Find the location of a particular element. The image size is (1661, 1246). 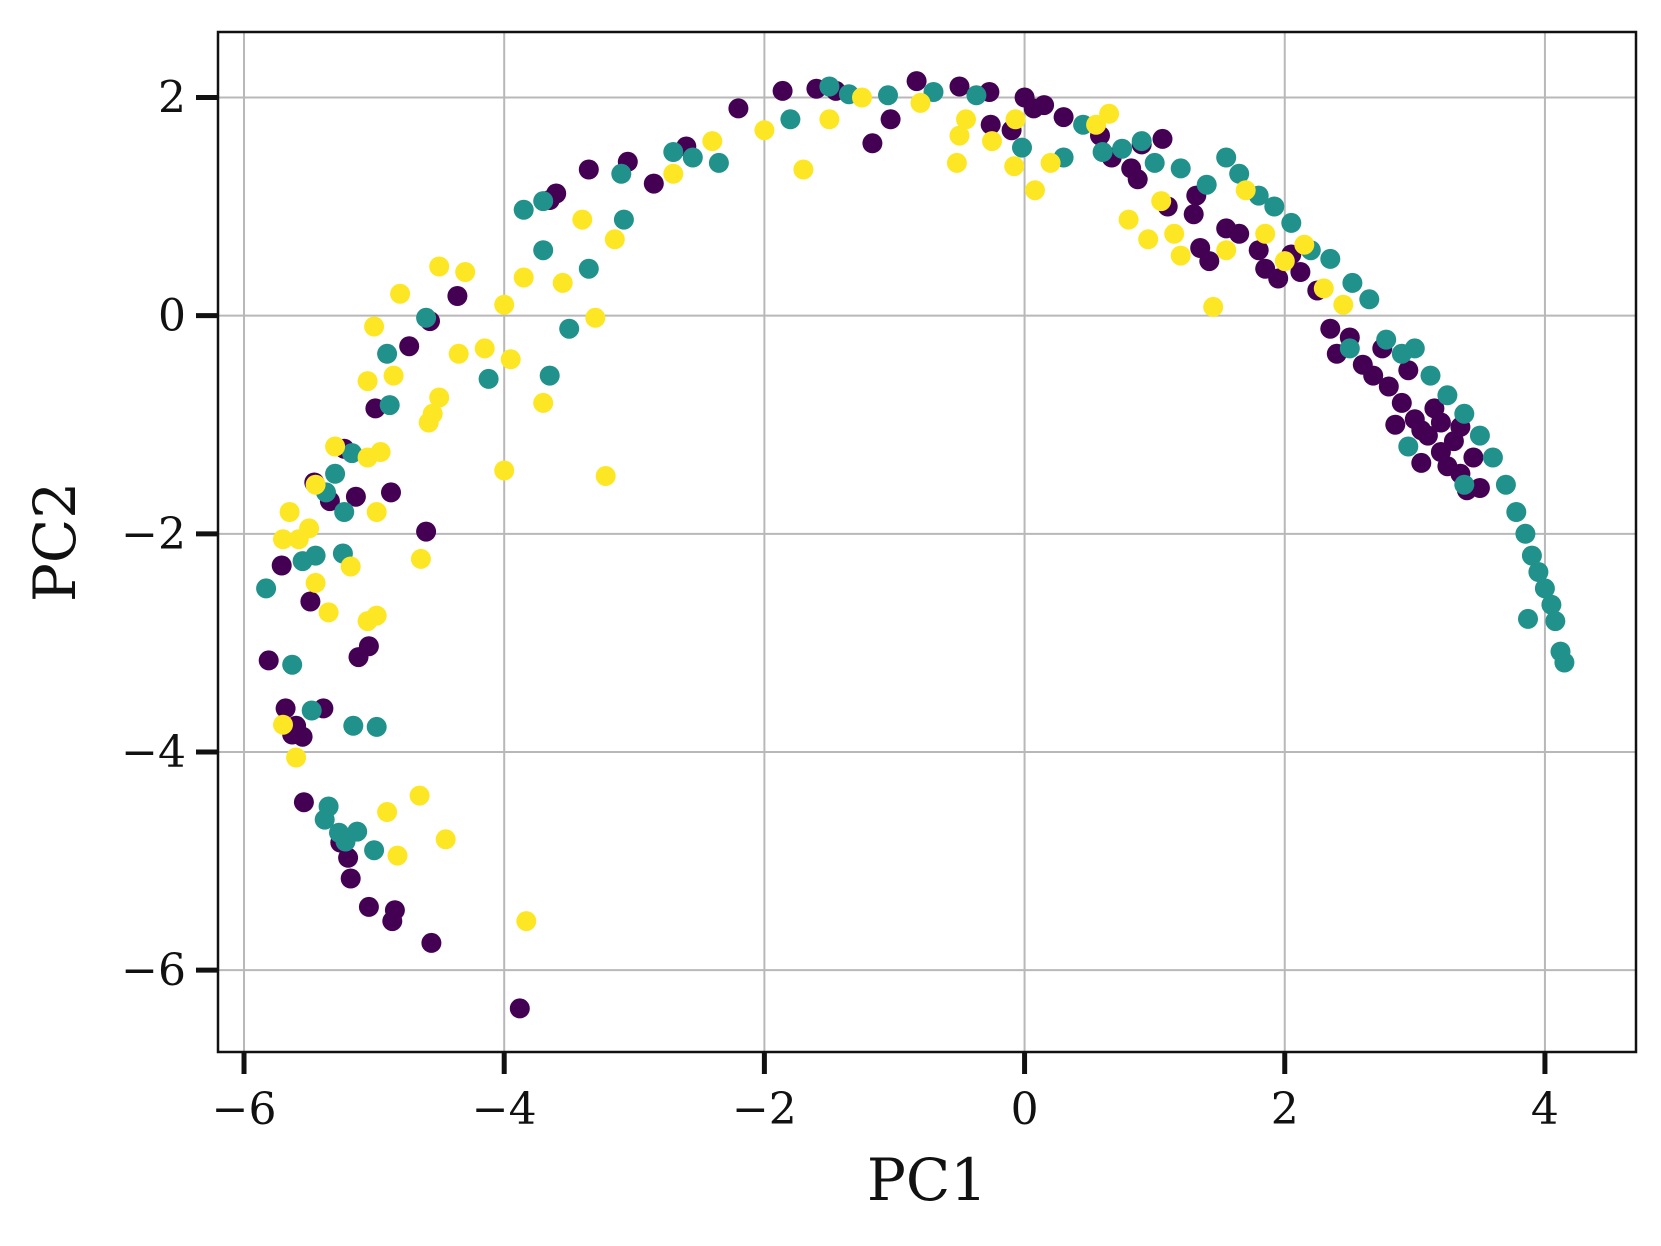

x-tick-label: 4 is located at coordinates (1545, 1109).